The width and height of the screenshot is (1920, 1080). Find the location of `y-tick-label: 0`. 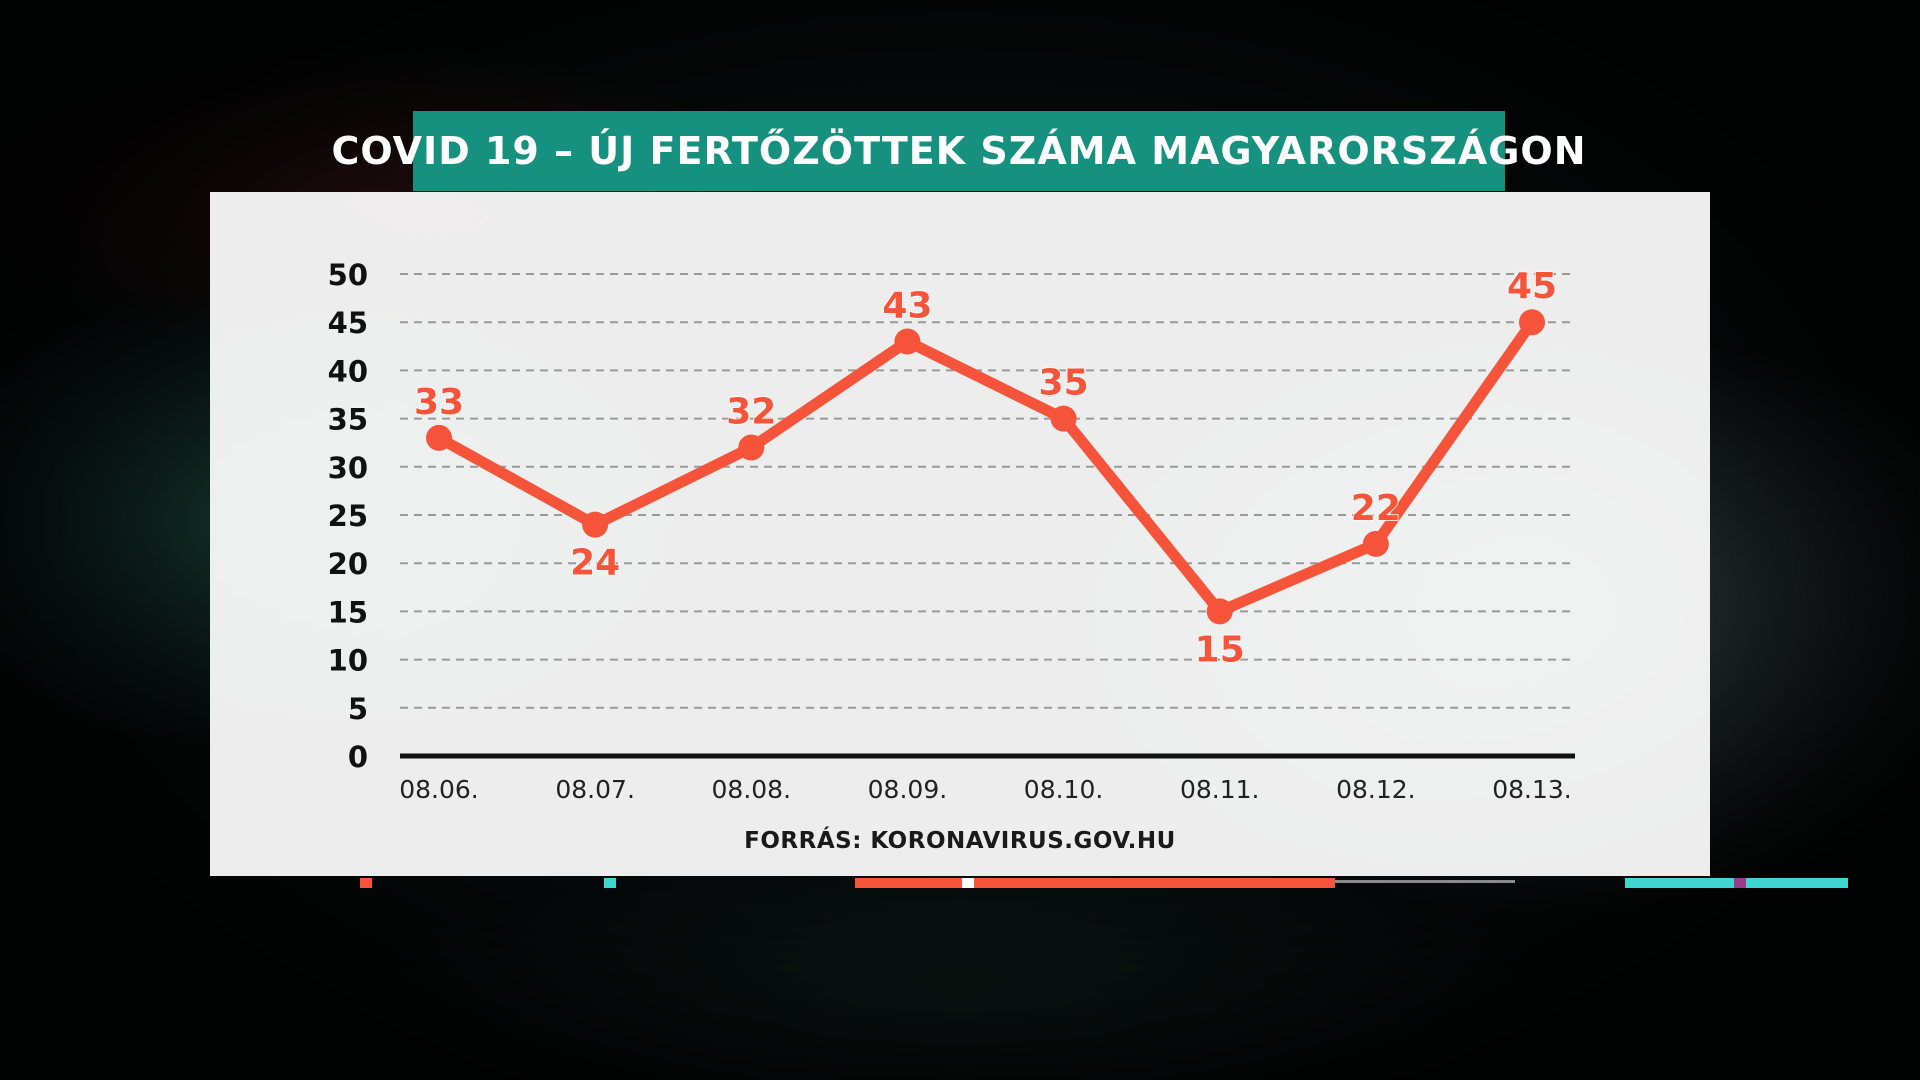

y-tick-label: 0 is located at coordinates (358, 757).